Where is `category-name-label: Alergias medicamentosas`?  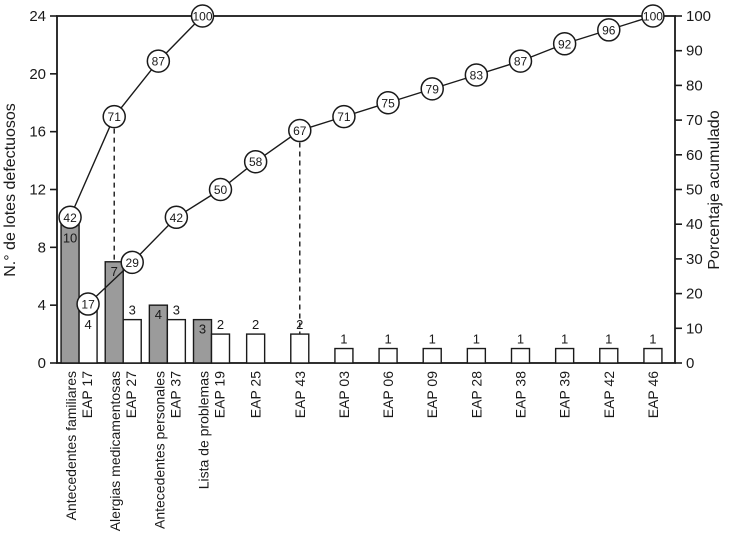
category-name-label: Alergias medicamentosas is located at coordinates (115, 451).